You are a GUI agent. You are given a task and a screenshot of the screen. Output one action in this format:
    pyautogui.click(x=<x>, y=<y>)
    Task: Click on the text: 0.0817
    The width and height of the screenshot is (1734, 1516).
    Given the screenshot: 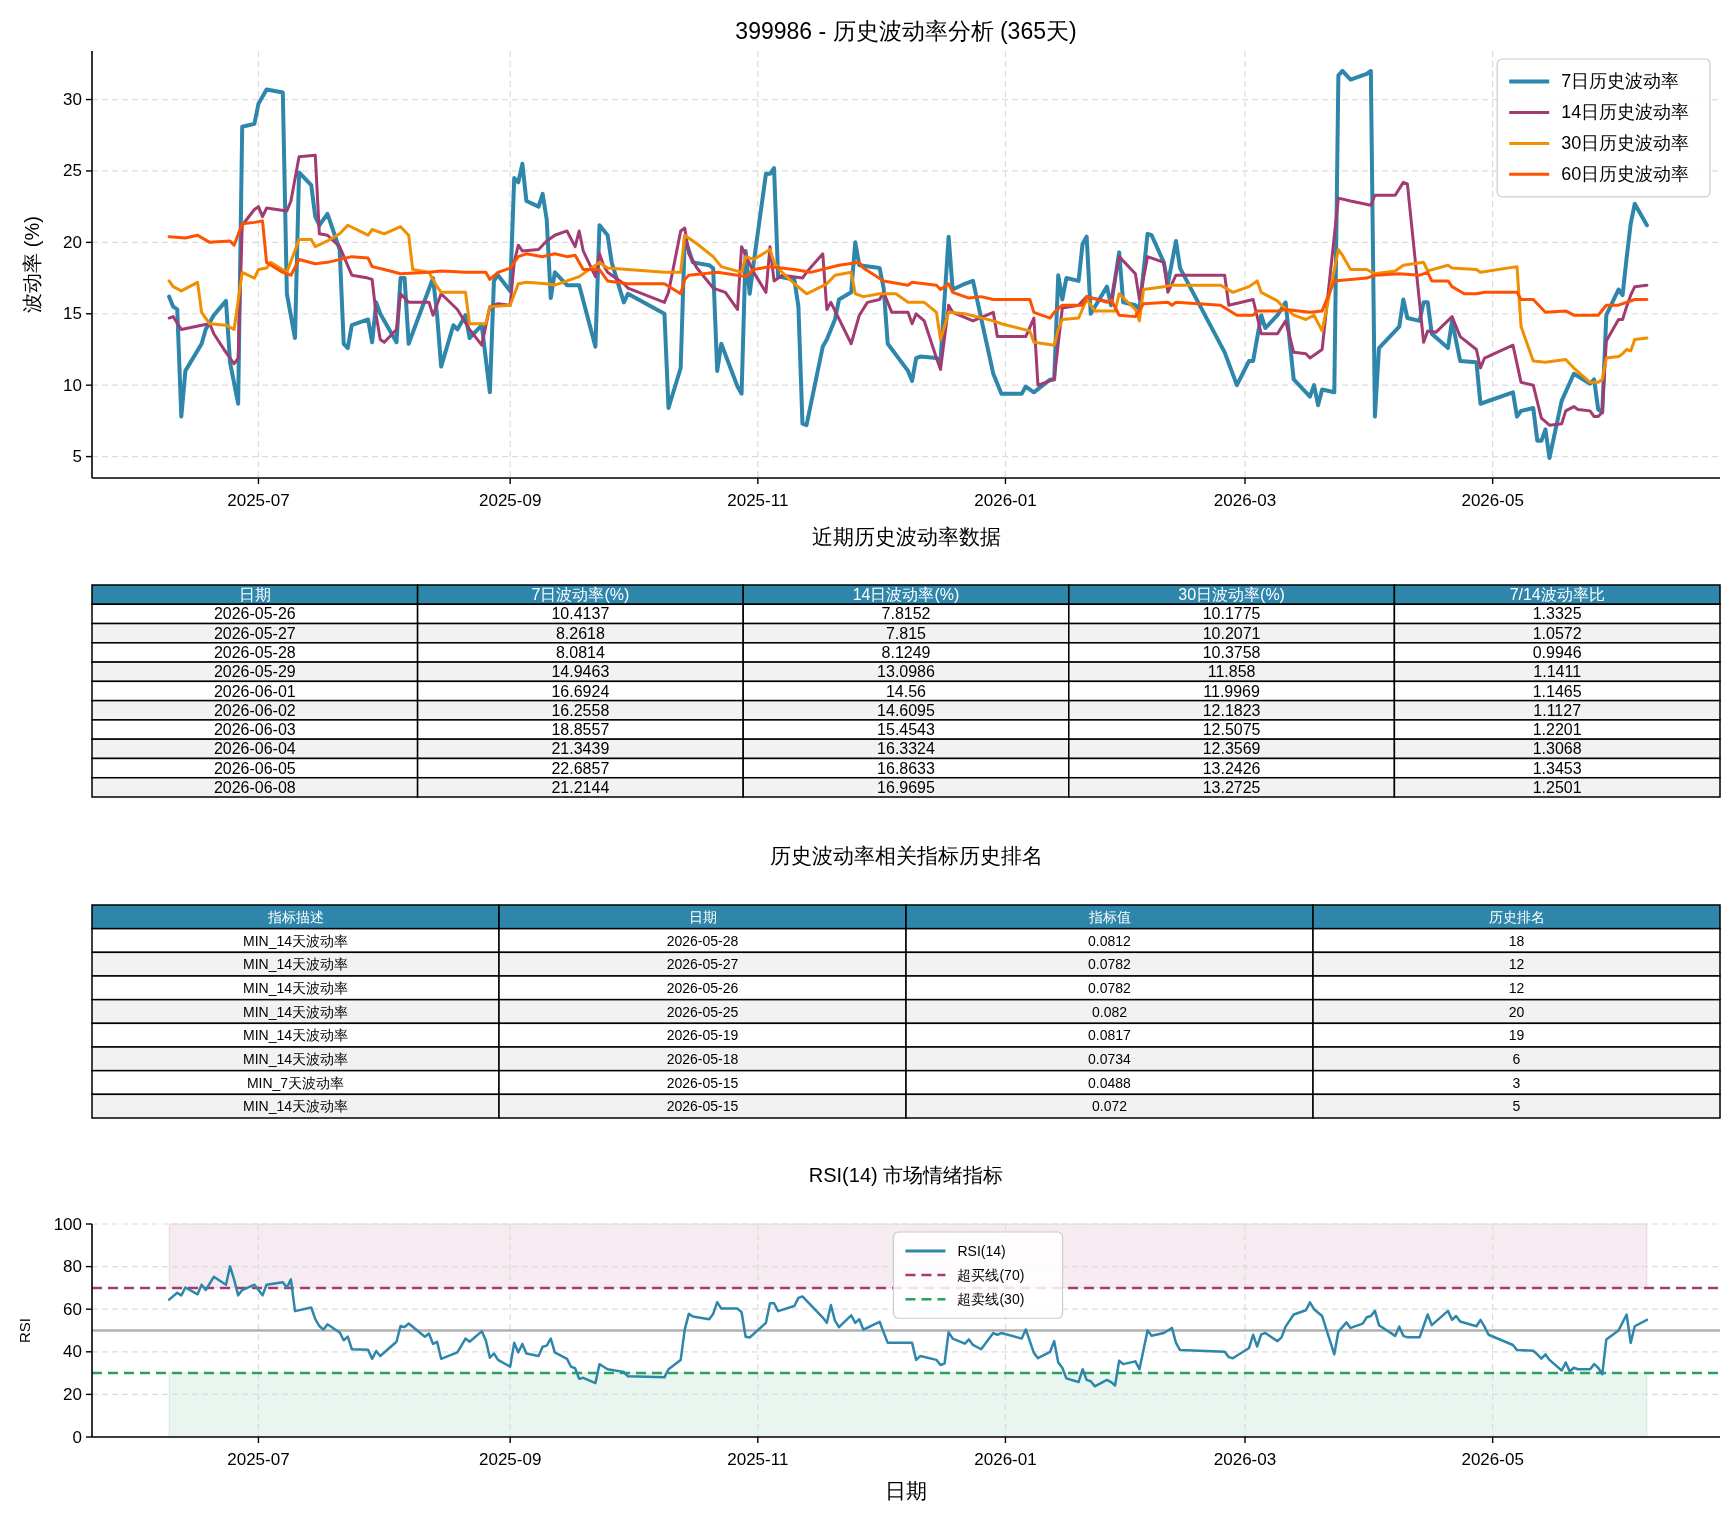 What is the action you would take?
    pyautogui.click(x=1109, y=1035)
    